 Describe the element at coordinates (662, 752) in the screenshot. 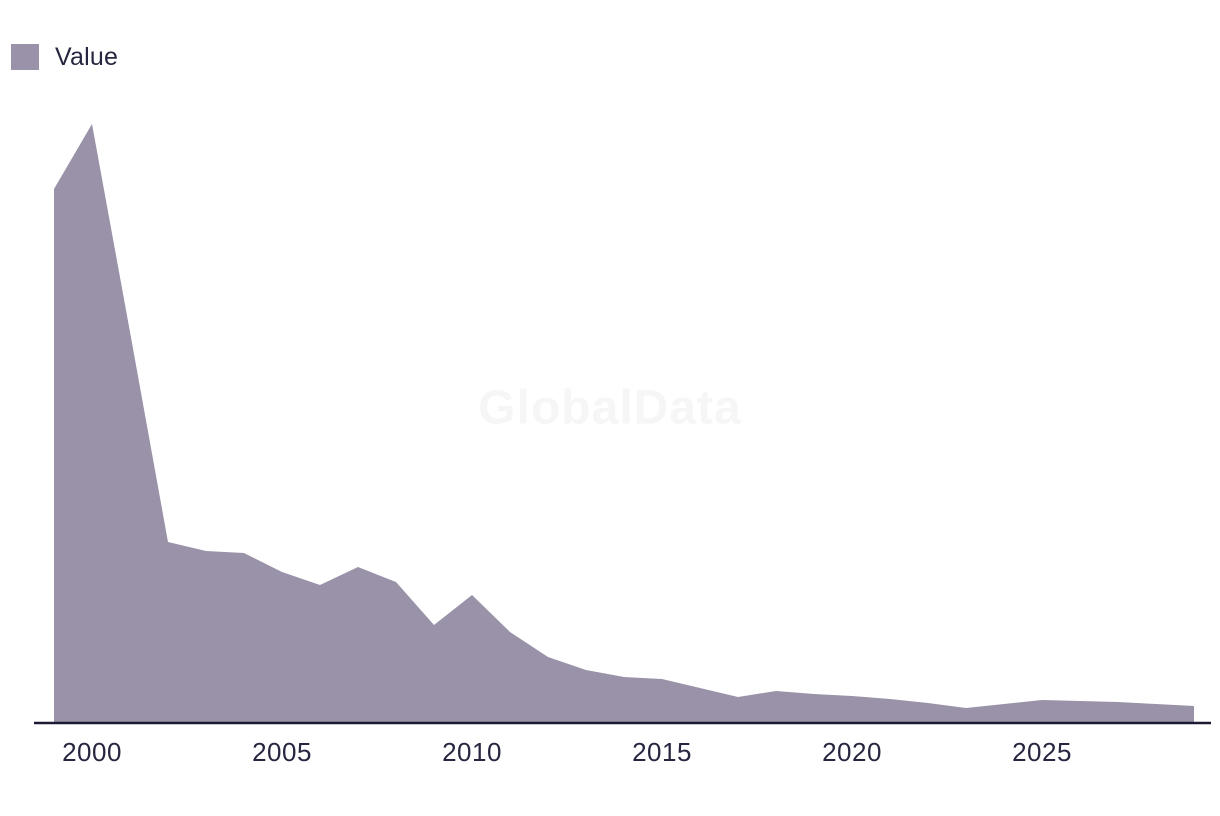

I see `x-axis-tick-label: 2015` at that location.